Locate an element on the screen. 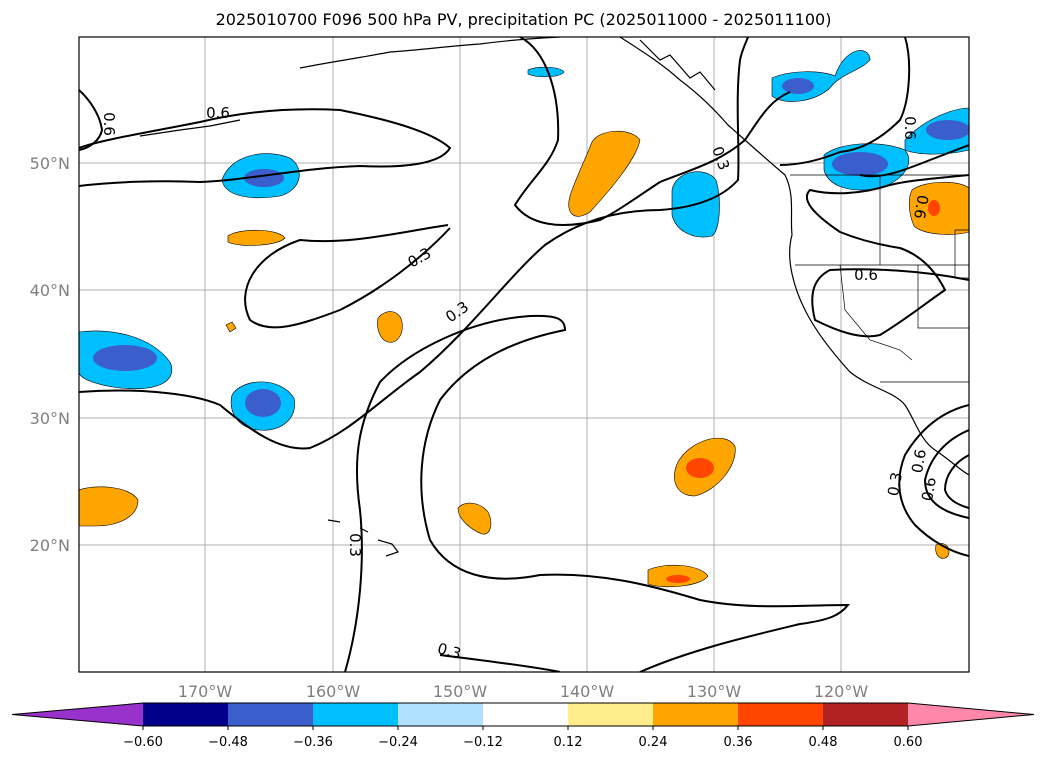 This screenshot has height=765, width=1047. latitude-labels: 50°N 40°N 30°N 20°N is located at coordinates (50, 354).